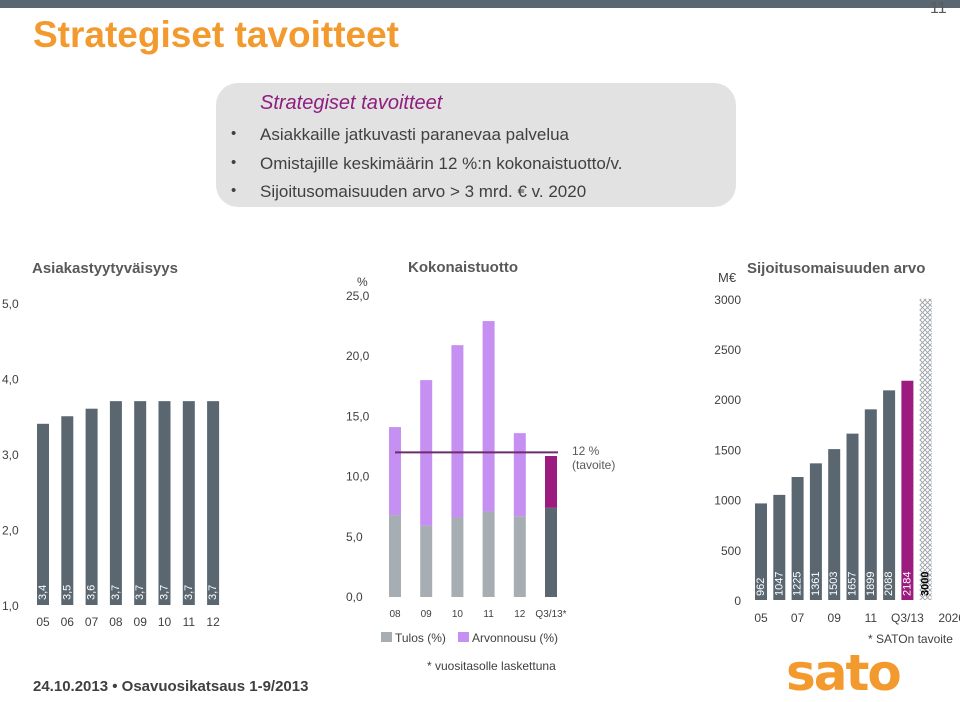 This screenshot has width=960, height=702. I want to click on top-accent-bar, so click(480, 4).